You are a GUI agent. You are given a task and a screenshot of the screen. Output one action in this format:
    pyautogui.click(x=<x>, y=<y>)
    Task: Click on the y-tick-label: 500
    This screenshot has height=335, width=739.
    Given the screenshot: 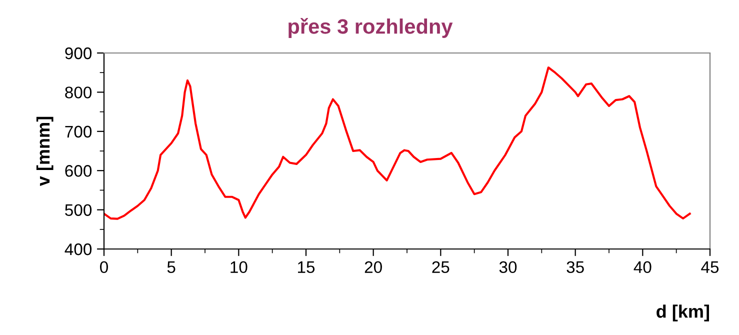 What is the action you would take?
    pyautogui.click(x=78, y=210)
    